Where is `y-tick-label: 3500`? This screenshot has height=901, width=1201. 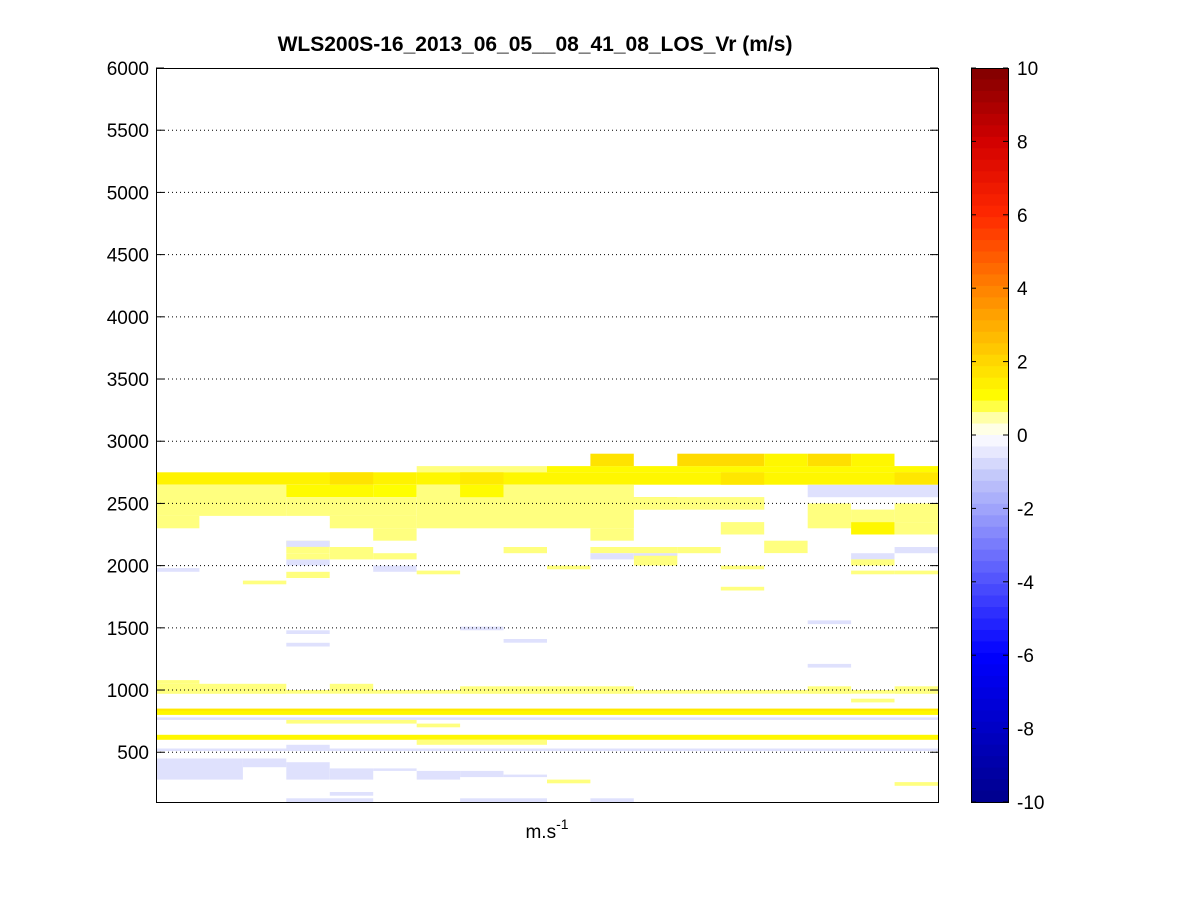 y-tick-label: 3500 is located at coordinates (128, 380).